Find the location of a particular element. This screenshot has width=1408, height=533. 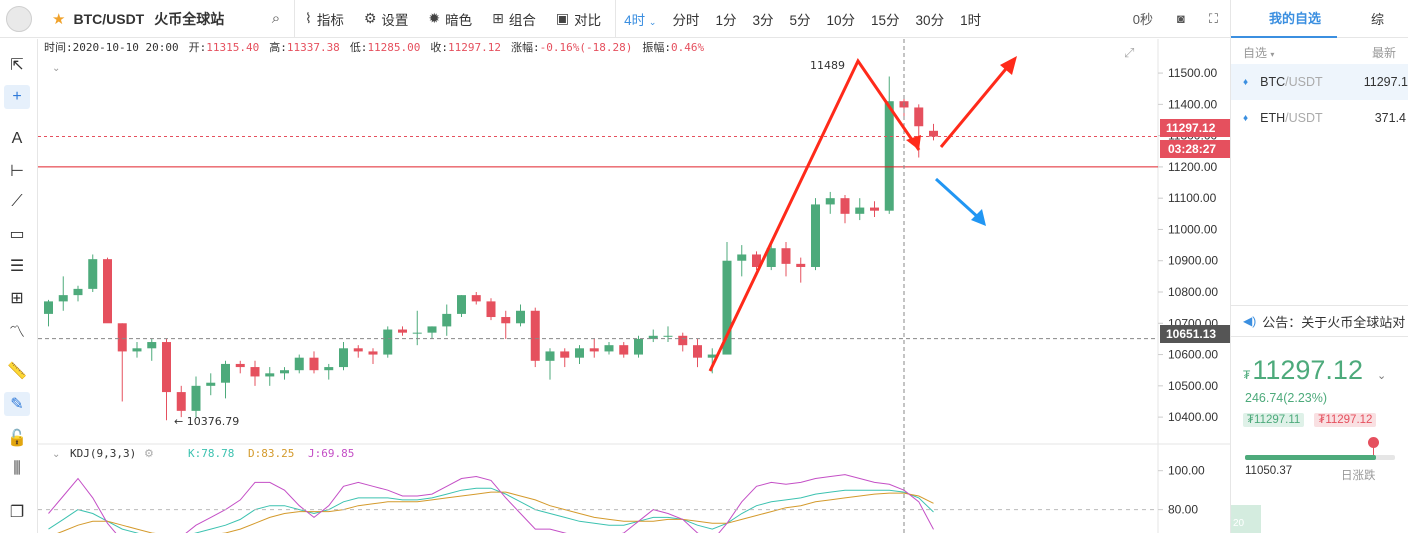

dark-mode-button: ✹ 暗色 is located at coordinates (450, 19).